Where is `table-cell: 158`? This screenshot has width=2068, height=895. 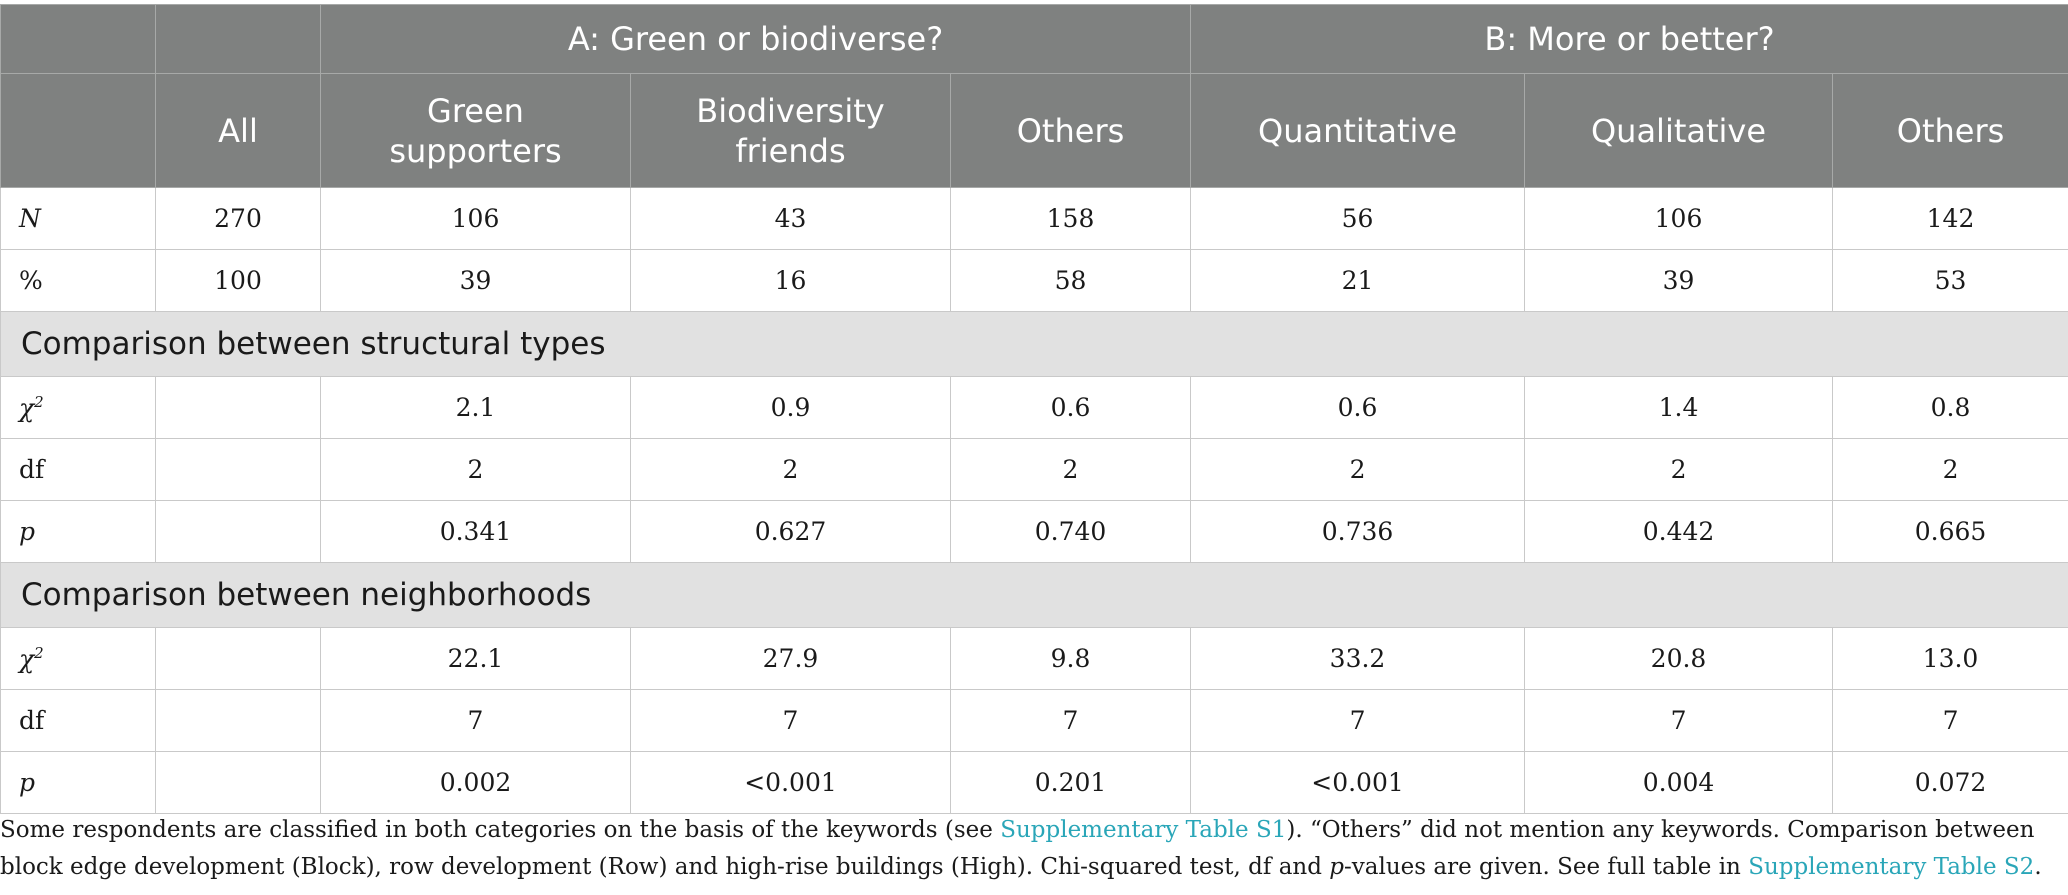 table-cell: 158 is located at coordinates (1070, 218).